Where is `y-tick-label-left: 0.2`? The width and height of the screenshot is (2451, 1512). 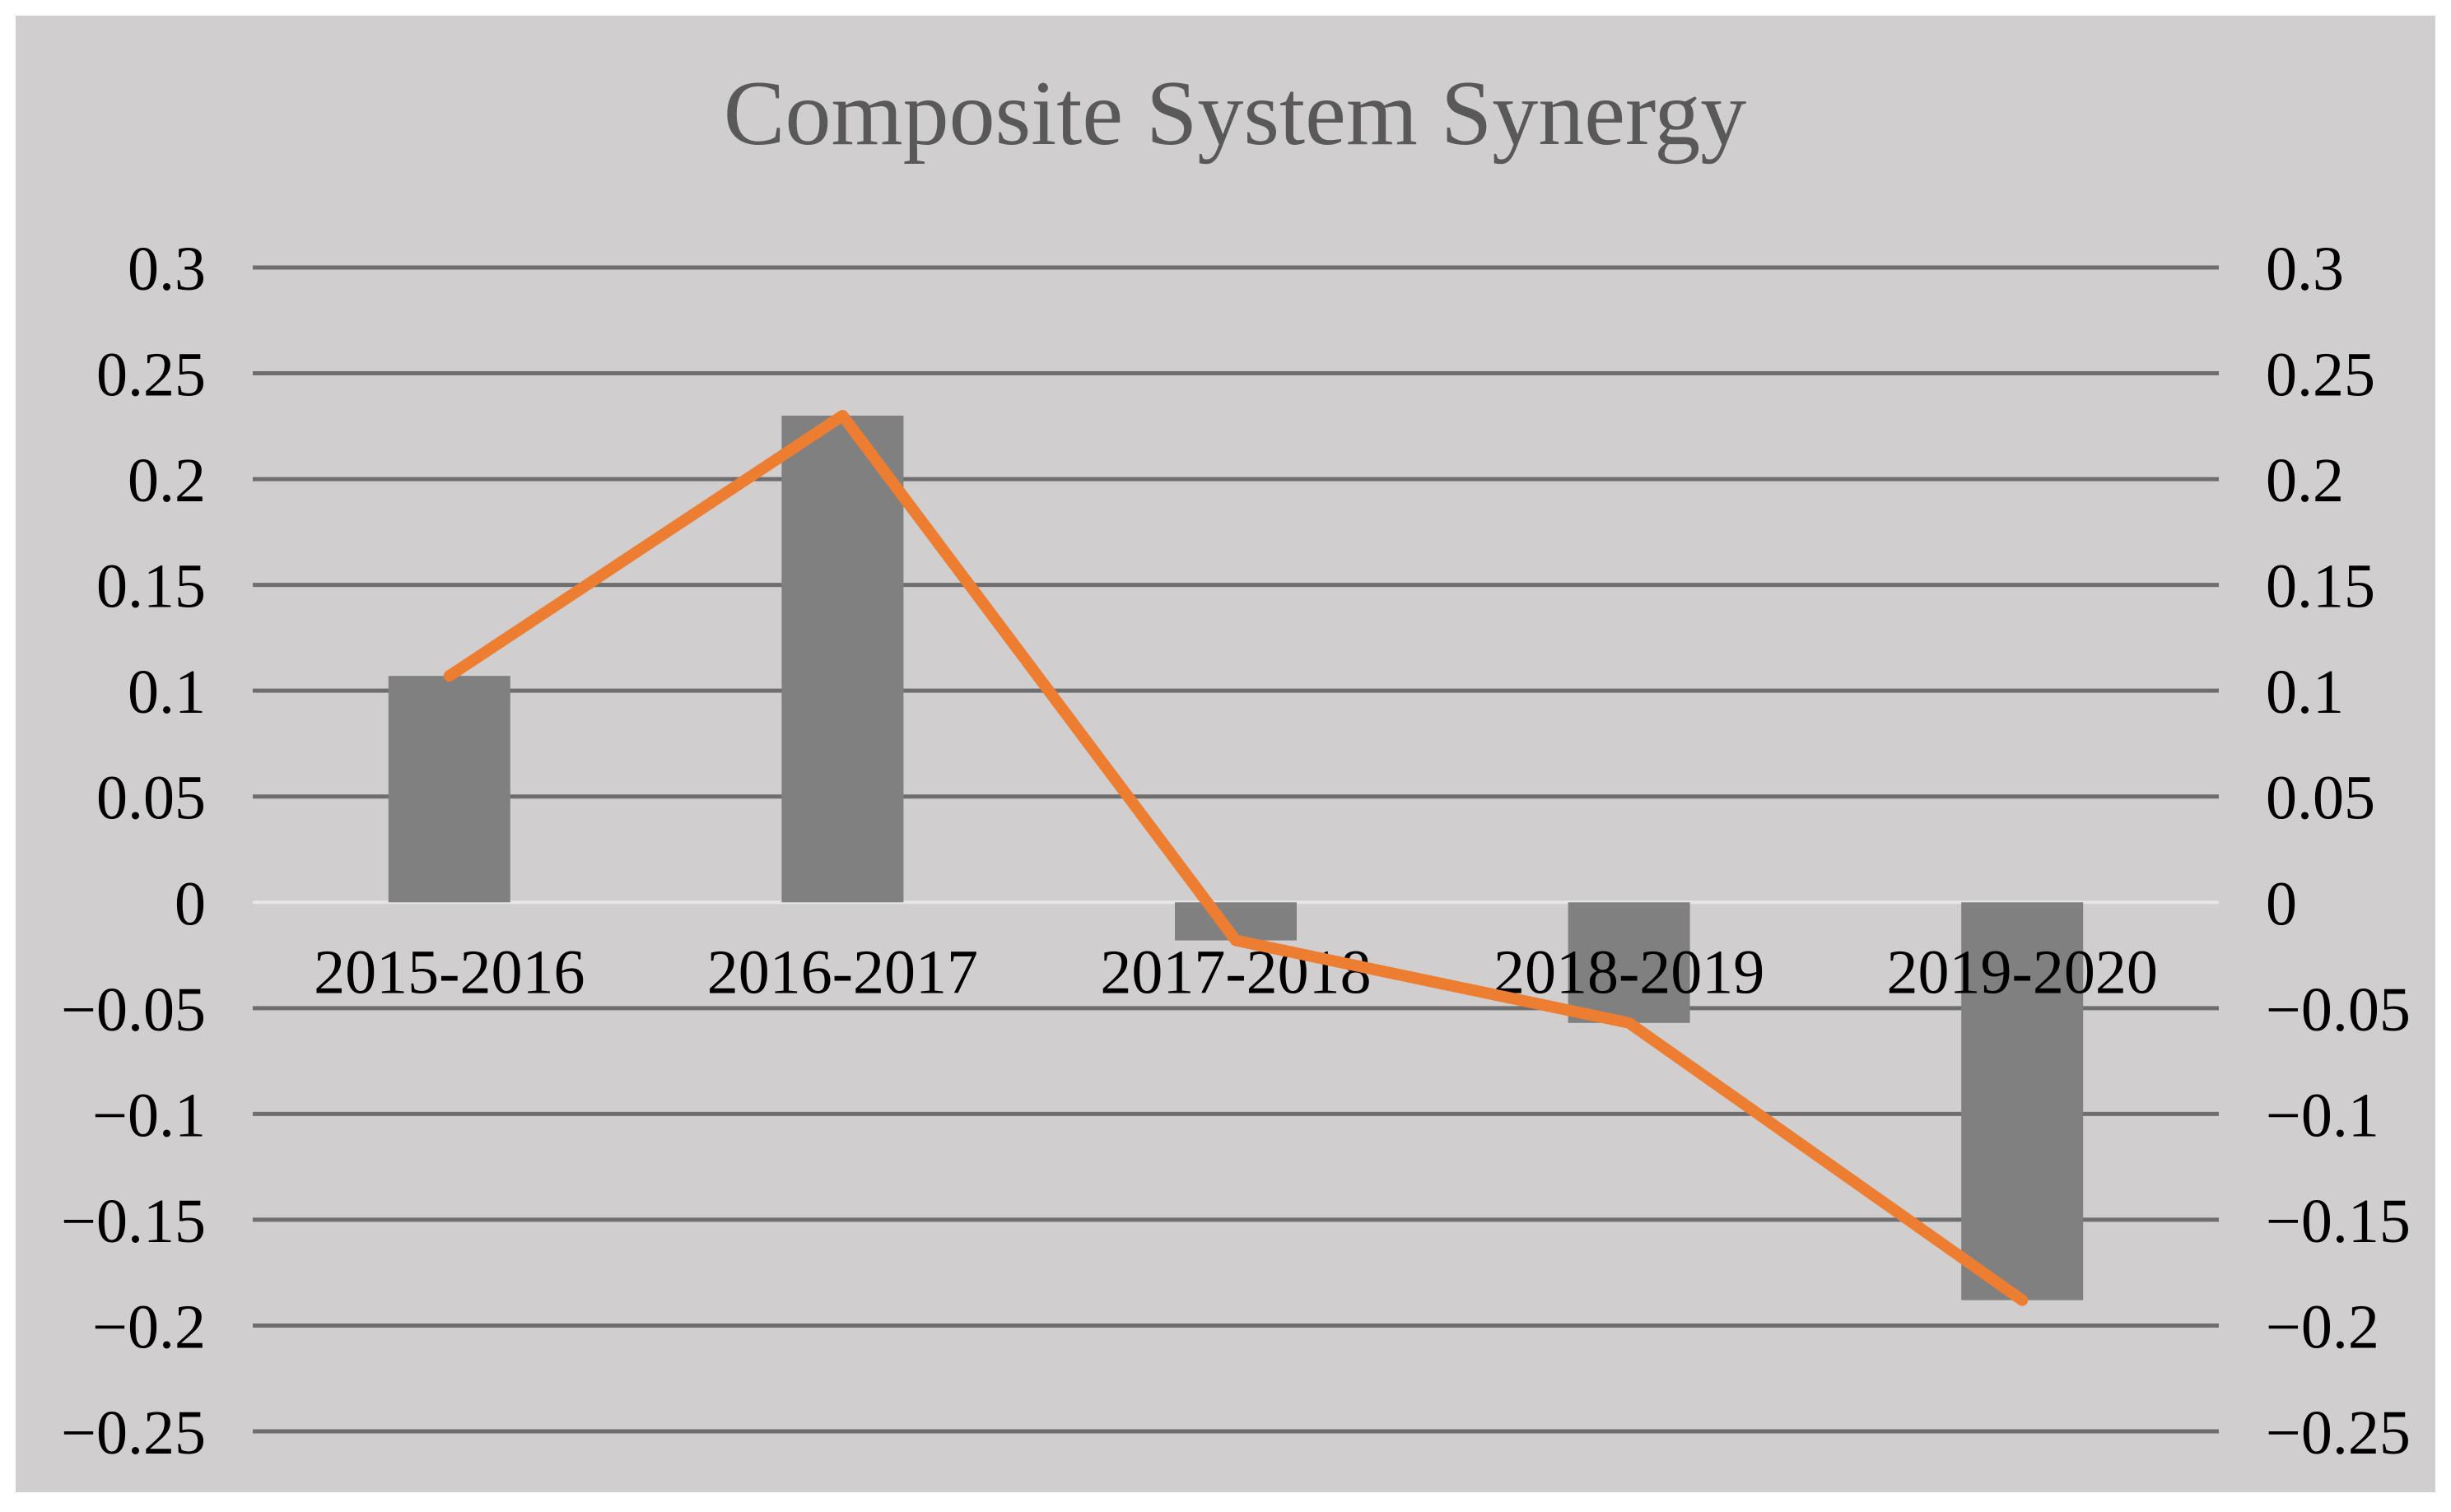
y-tick-label-left: 0.2 is located at coordinates (167, 480).